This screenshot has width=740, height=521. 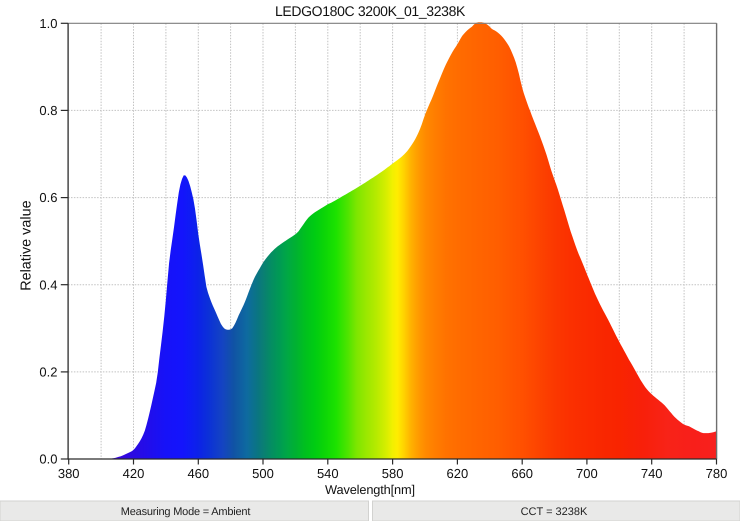 What do you see at coordinates (48, 459) in the screenshot?
I see `svg-text: 0.0` at bounding box center [48, 459].